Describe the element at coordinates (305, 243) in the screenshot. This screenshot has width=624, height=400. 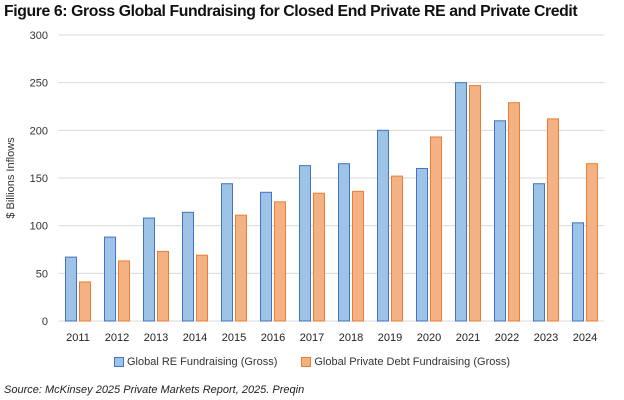
I see `bar-re-2017` at that location.